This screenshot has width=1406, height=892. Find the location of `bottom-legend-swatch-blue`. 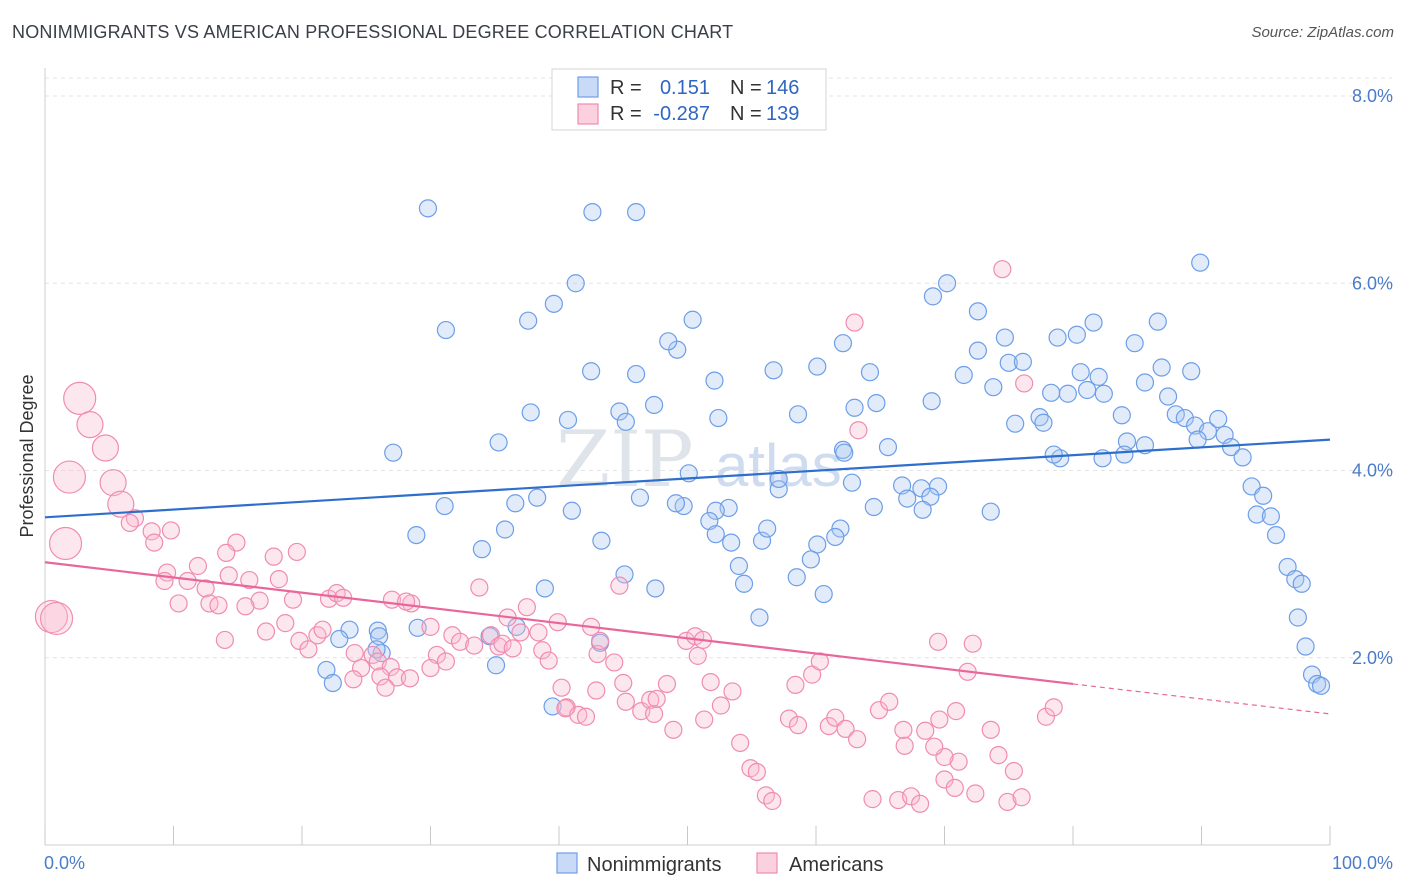

bottom-legend-swatch-blue is located at coordinates (567, 863).